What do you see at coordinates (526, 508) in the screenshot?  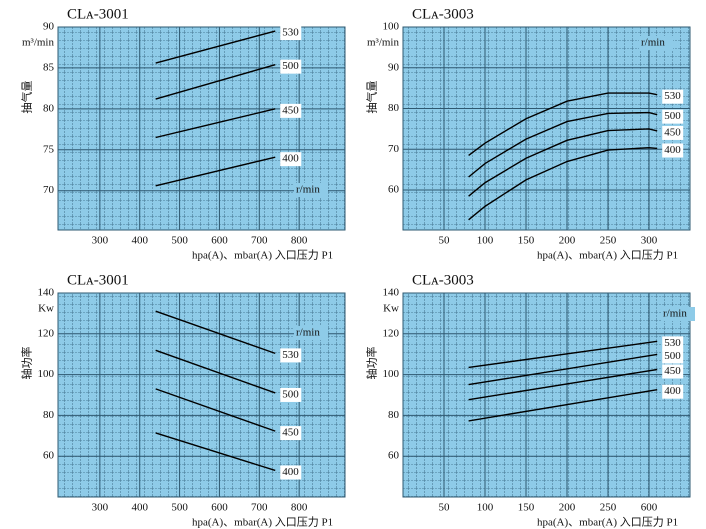 I see `x-tick-label: 150` at bounding box center [526, 508].